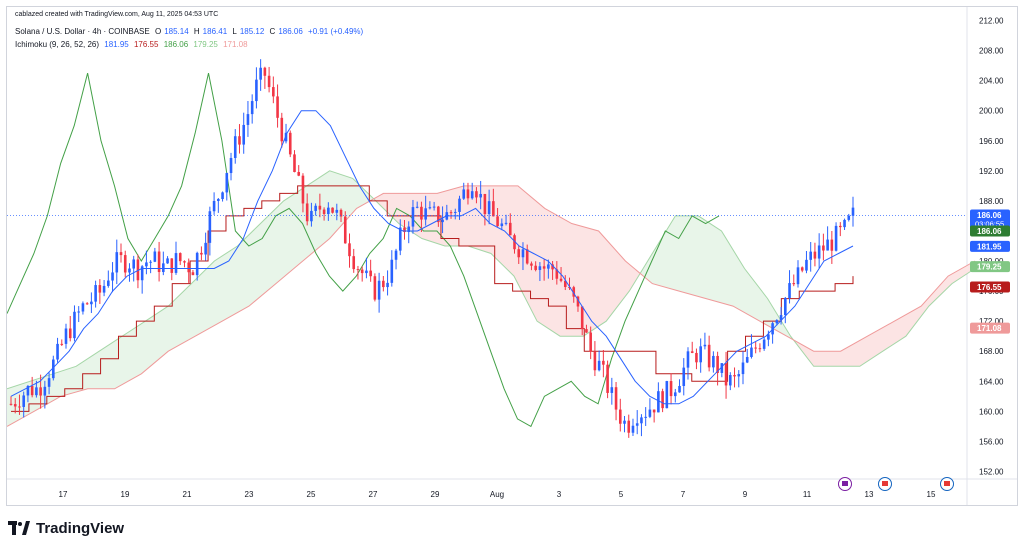  I want to click on x-axis-tick-label: 29, so click(435, 494).